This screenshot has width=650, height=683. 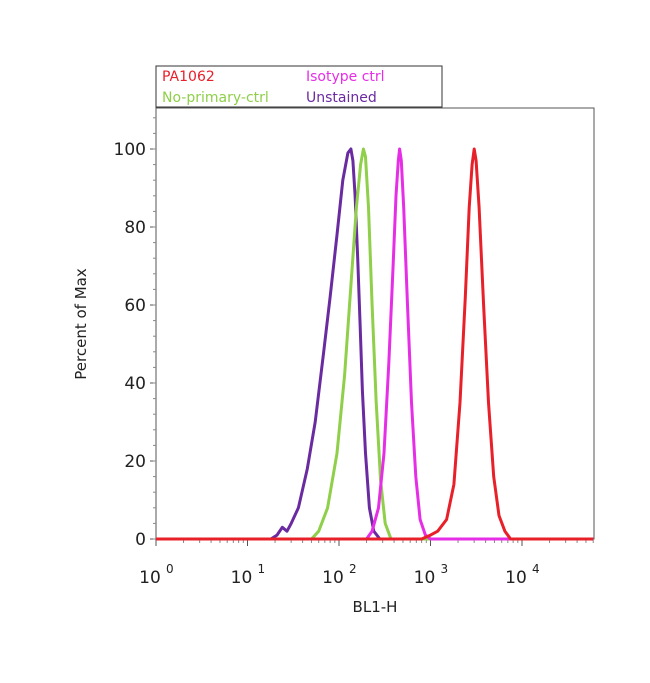 What do you see at coordinates (366, 563) in the screenshot?
I see `x-axis: 10 0 10 1 10 2 10 3 10 4` at bounding box center [366, 563].